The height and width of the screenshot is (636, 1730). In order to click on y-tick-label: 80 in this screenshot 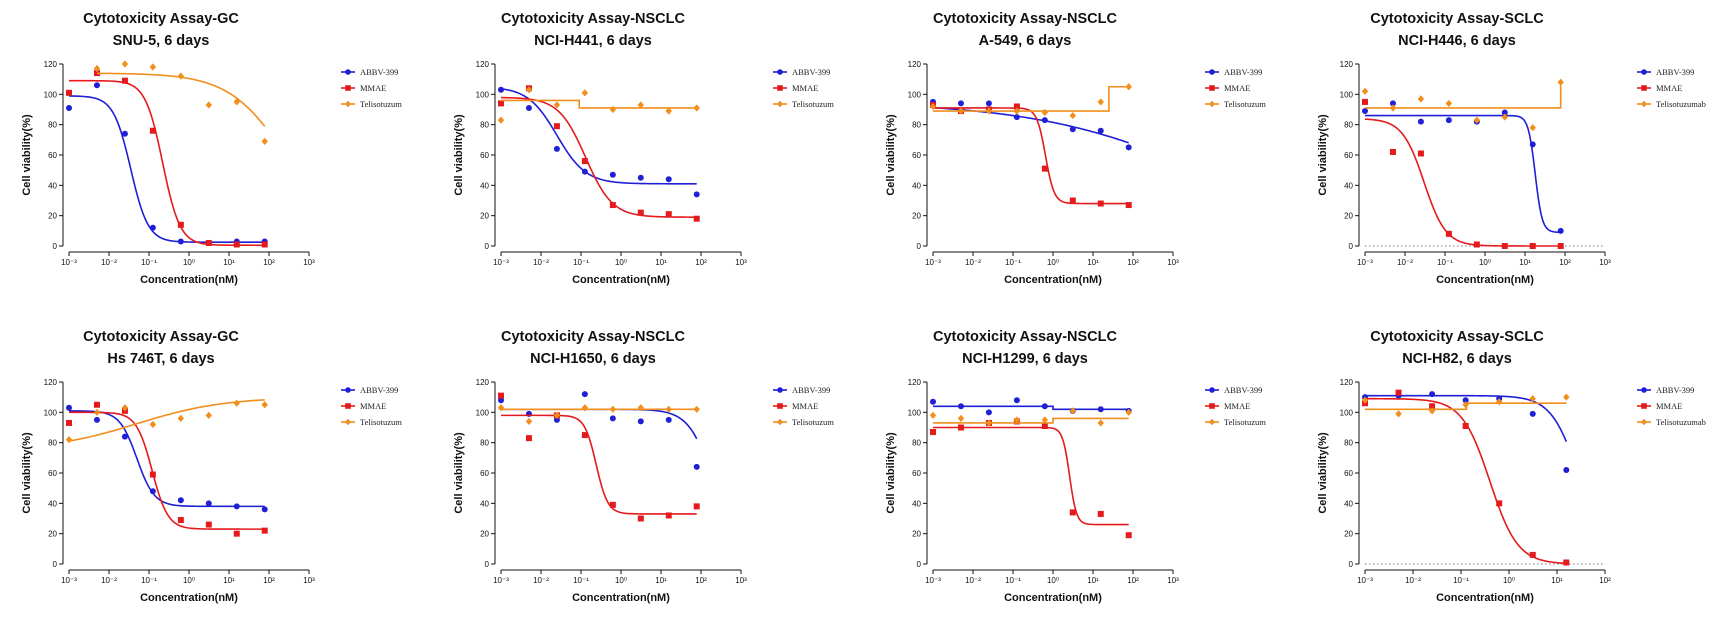, I will do `click(1348, 443)`.